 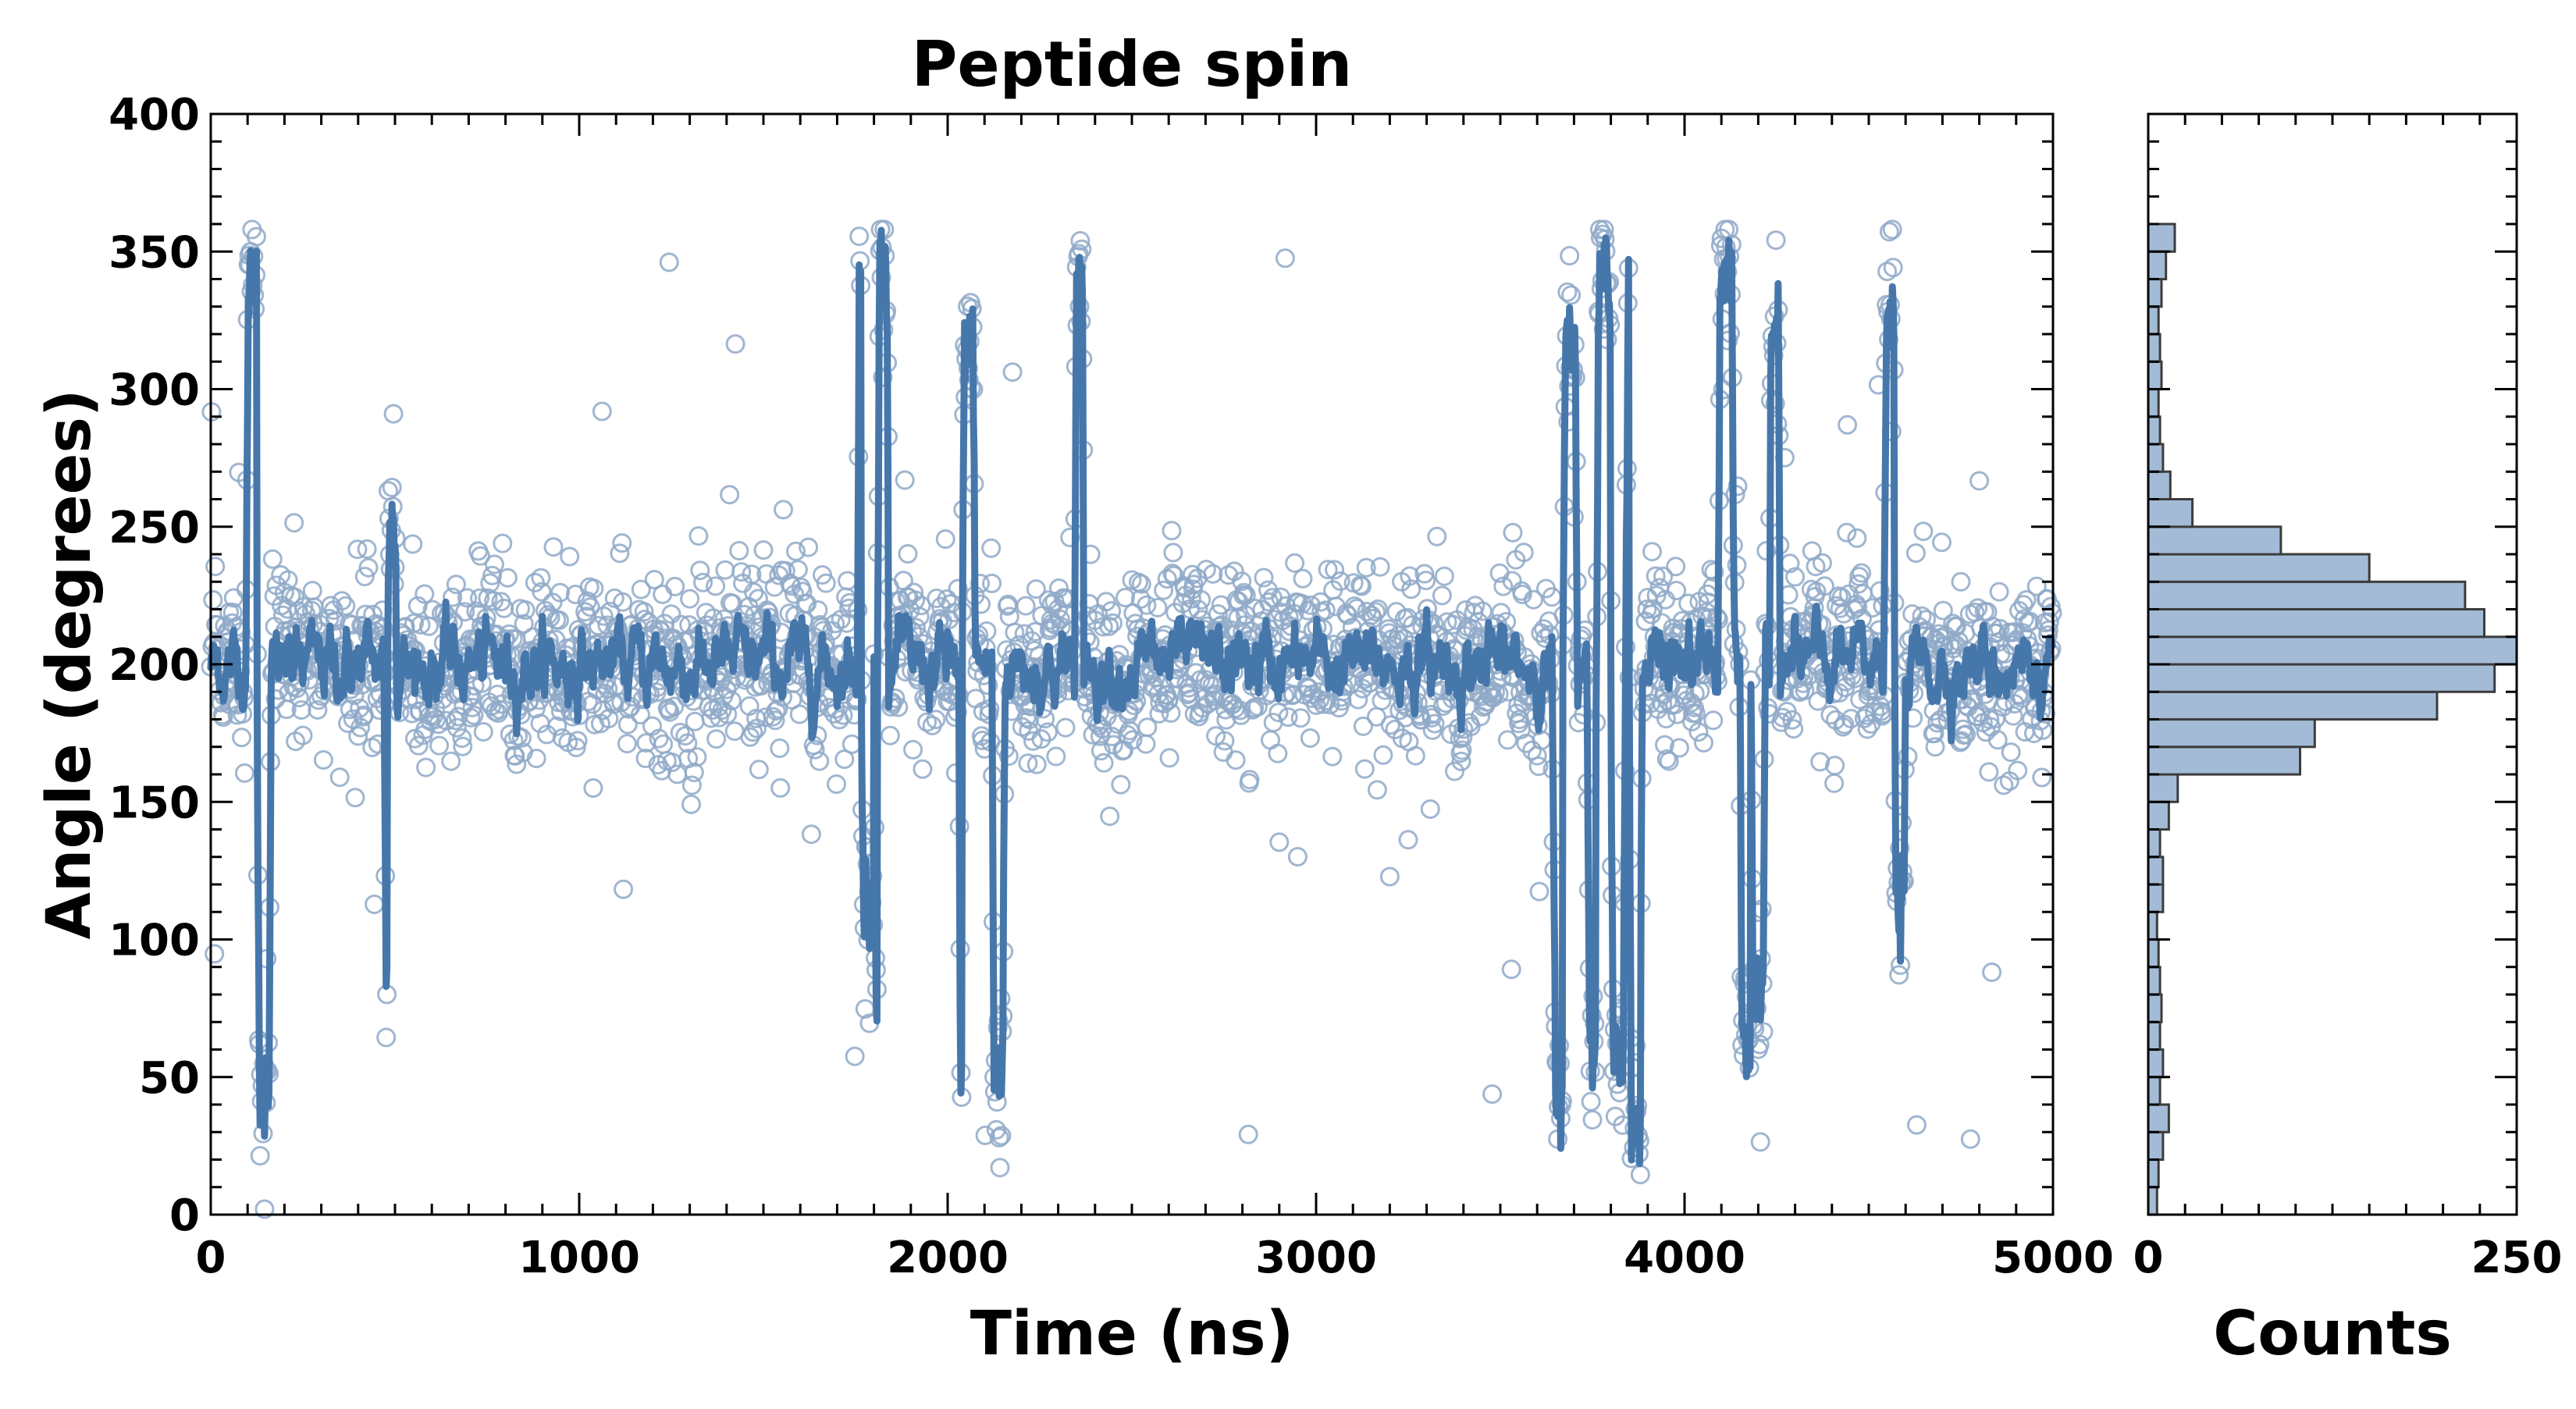 I want to click on y-tick-label: 300, so click(x=154, y=390).